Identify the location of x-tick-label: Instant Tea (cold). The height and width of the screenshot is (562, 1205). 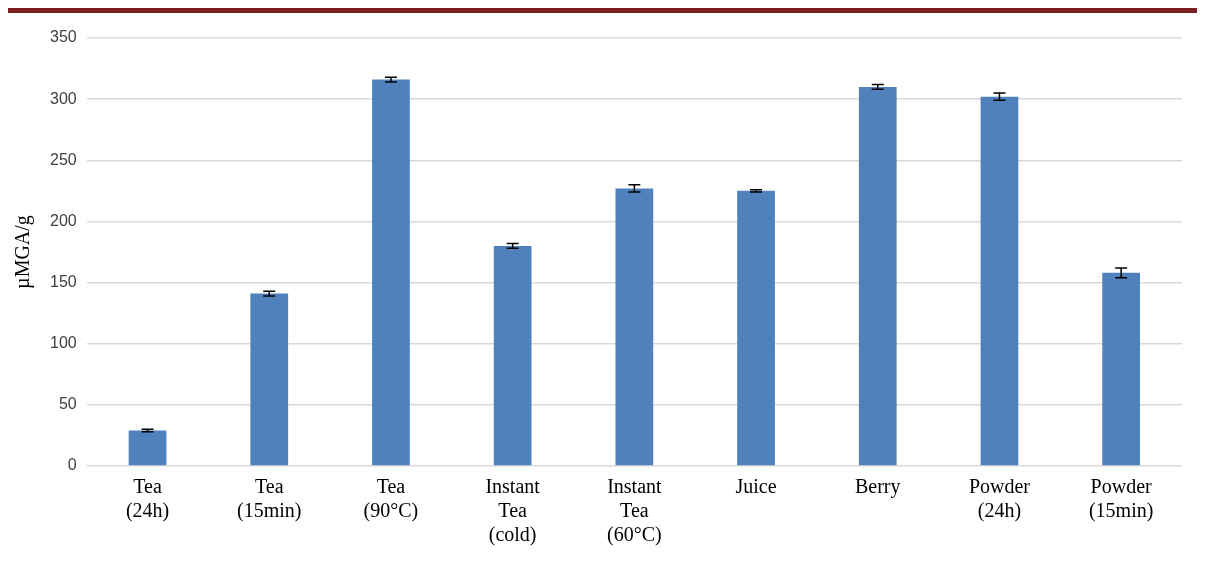
(513, 511).